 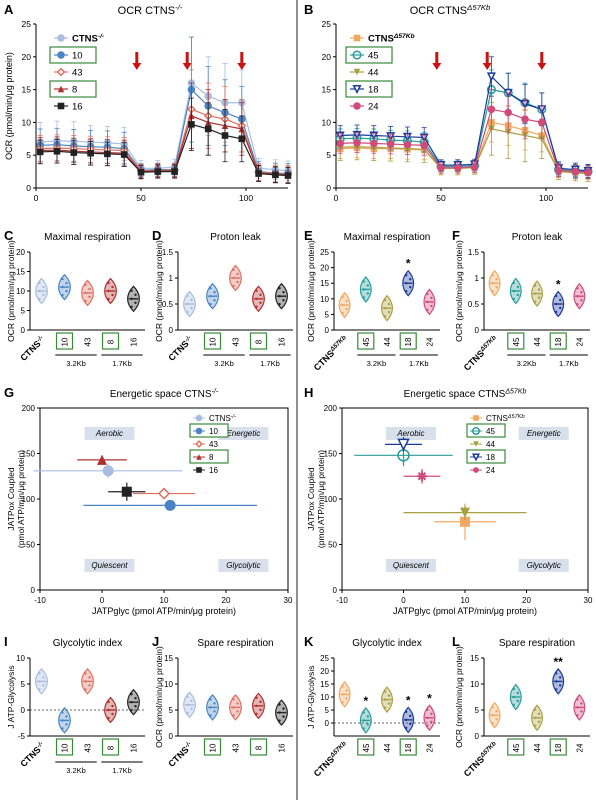 What do you see at coordinates (164, 395) in the screenshot?
I see `panel-title: Energetic space CTNS-/-` at bounding box center [164, 395].